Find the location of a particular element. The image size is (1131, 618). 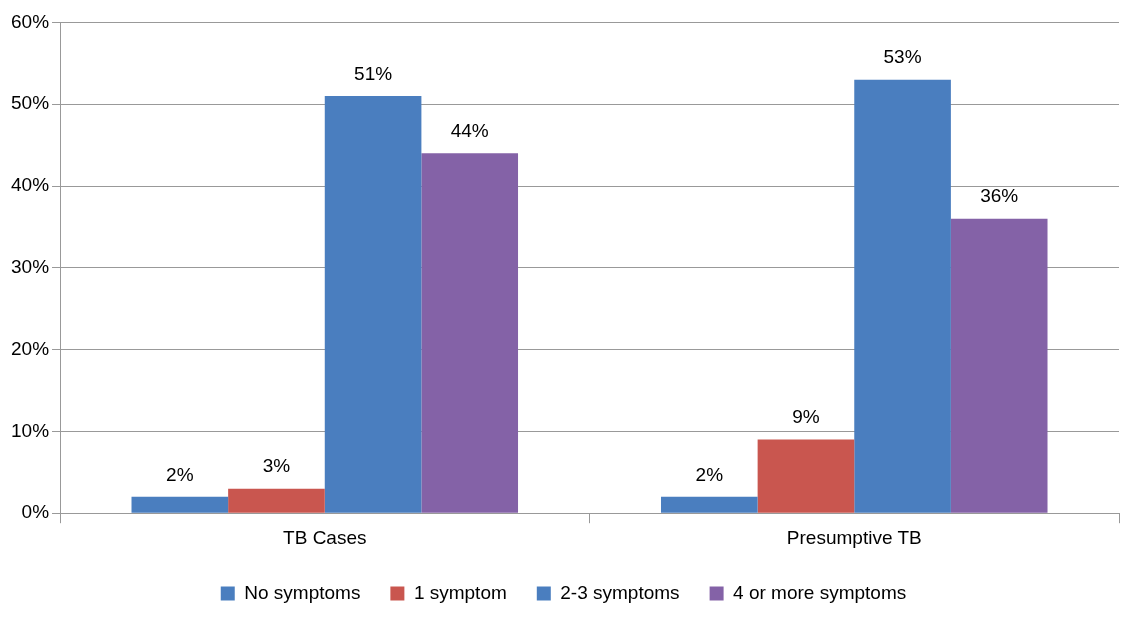

y-tick-label: 30% is located at coordinates (30, 267).